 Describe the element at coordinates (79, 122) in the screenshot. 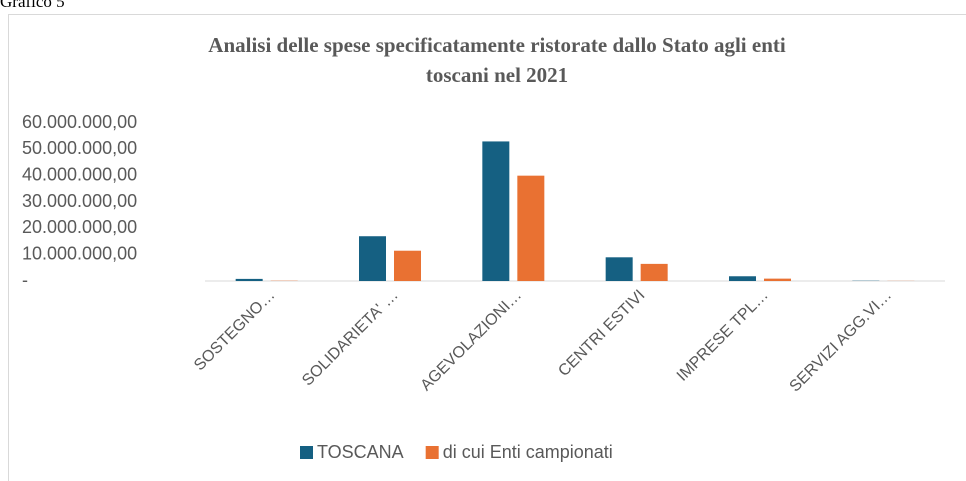

I see `y-tick-label: 60.000.000,00` at that location.